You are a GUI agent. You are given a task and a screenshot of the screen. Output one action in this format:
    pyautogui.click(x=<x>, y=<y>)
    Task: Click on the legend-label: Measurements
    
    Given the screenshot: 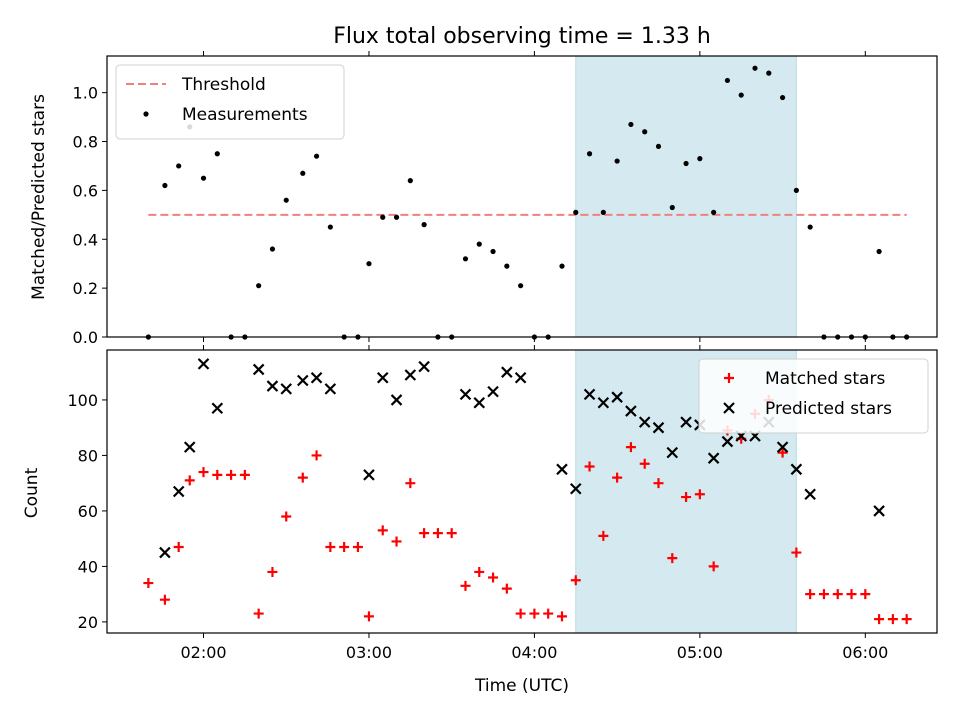 What is the action you would take?
    pyautogui.click(x=245, y=115)
    